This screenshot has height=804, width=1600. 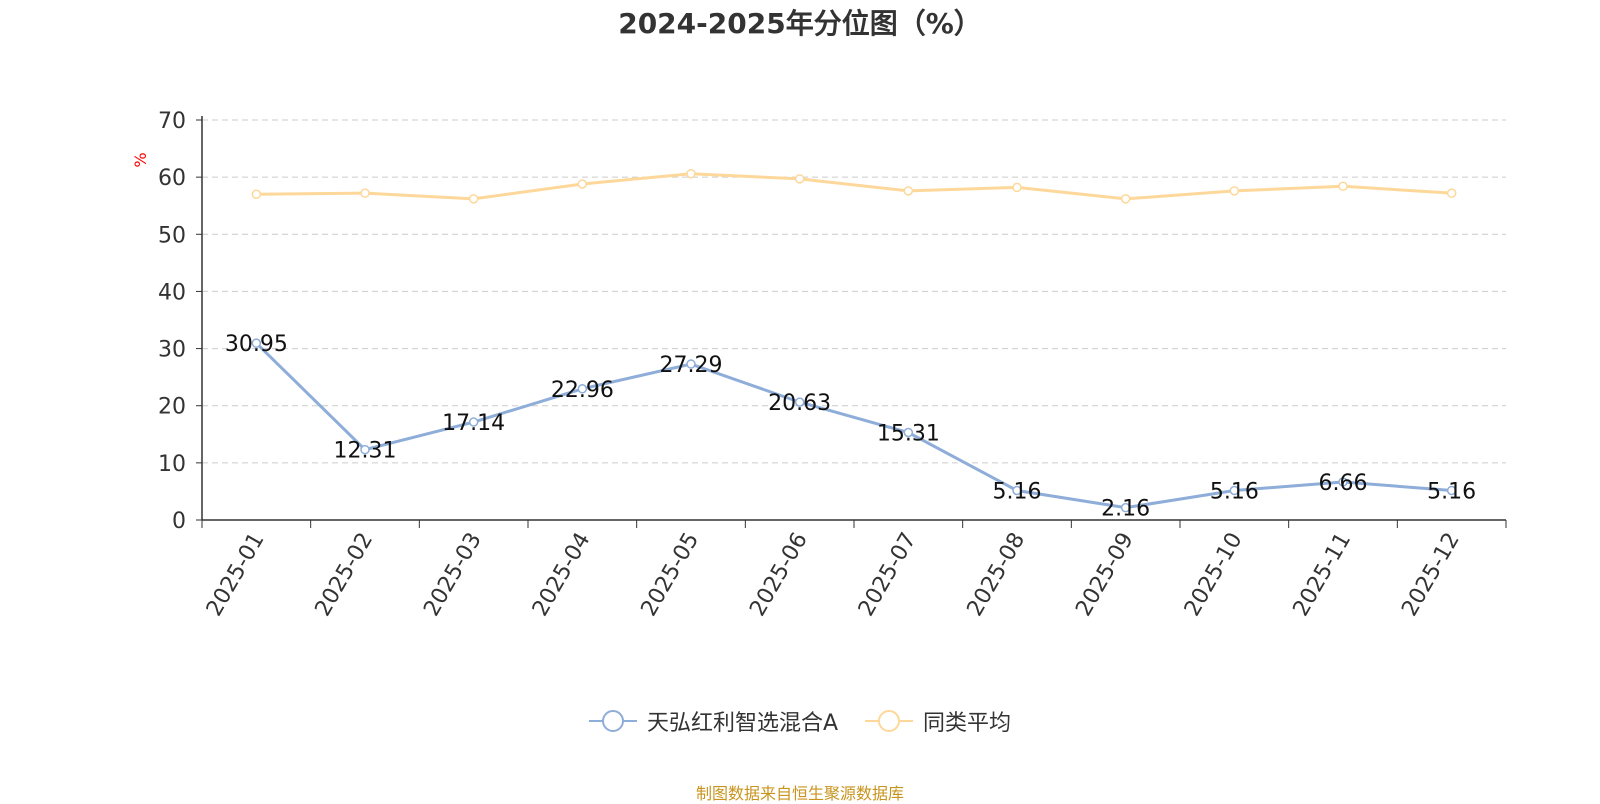 I want to click on data-label: 27.29, so click(x=691, y=365).